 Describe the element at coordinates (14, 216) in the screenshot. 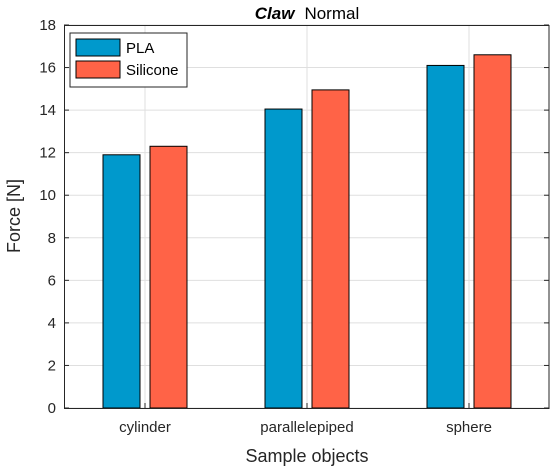

I see `y-axis-title: Force [N]` at that location.